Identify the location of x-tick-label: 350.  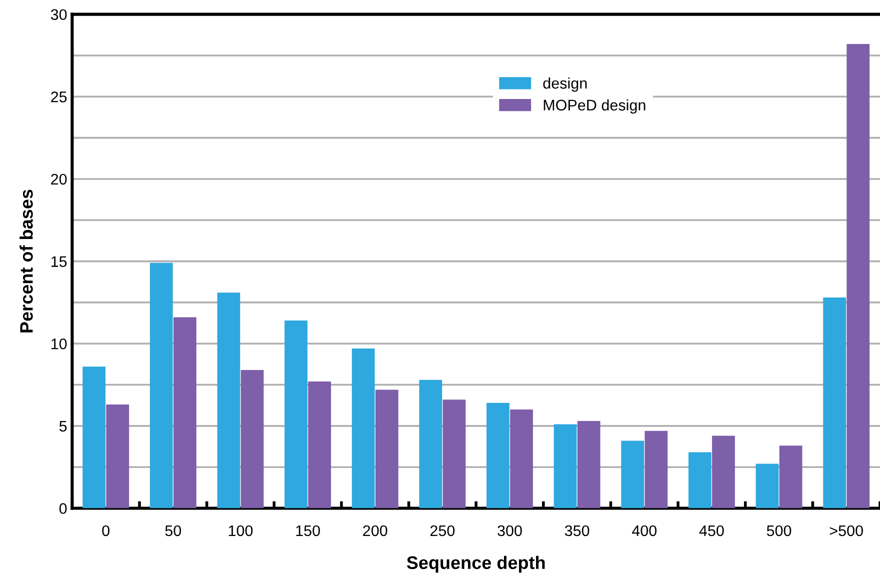
(577, 530).